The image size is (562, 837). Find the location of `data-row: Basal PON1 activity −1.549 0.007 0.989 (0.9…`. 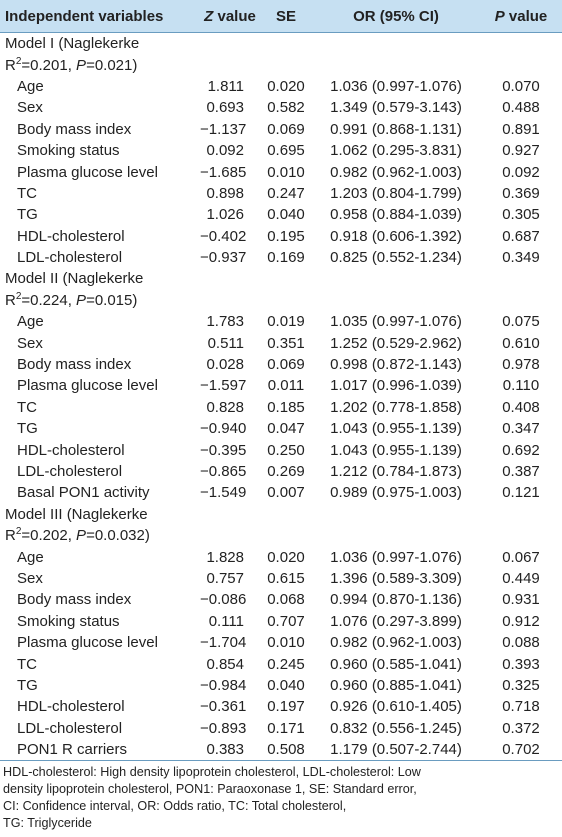

data-row: Basal PON1 activity −1.549 0.007 0.989 (0.9… is located at coordinates (281, 492).